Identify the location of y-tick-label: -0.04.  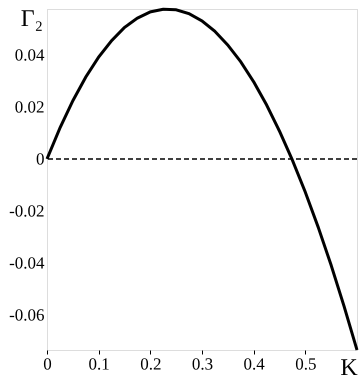
(27, 262).